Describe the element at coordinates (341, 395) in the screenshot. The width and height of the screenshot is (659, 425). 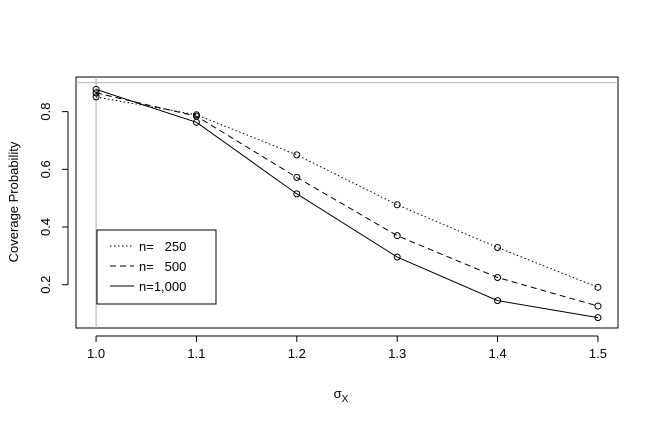
I see `x-axis-title: σX` at that location.